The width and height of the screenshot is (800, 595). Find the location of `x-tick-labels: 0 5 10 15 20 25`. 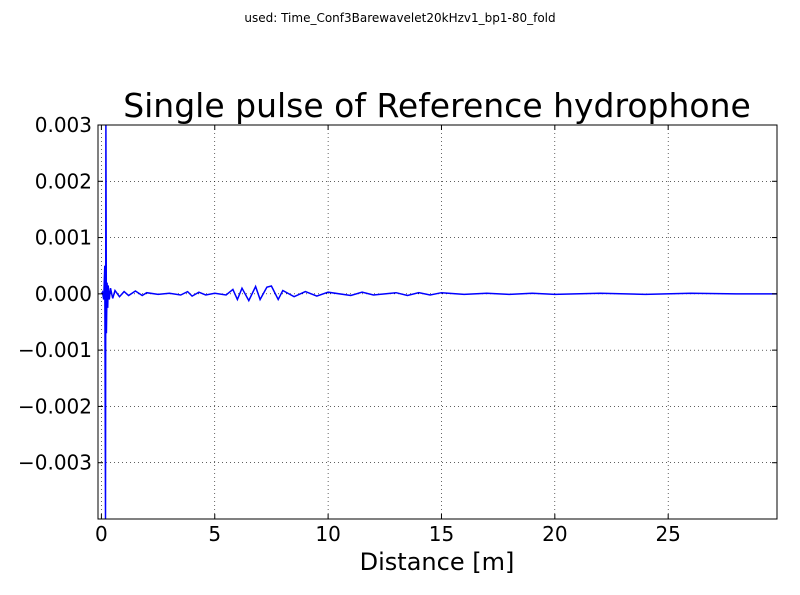

x-tick-labels: 0 5 10 15 20 25 is located at coordinates (388, 534).